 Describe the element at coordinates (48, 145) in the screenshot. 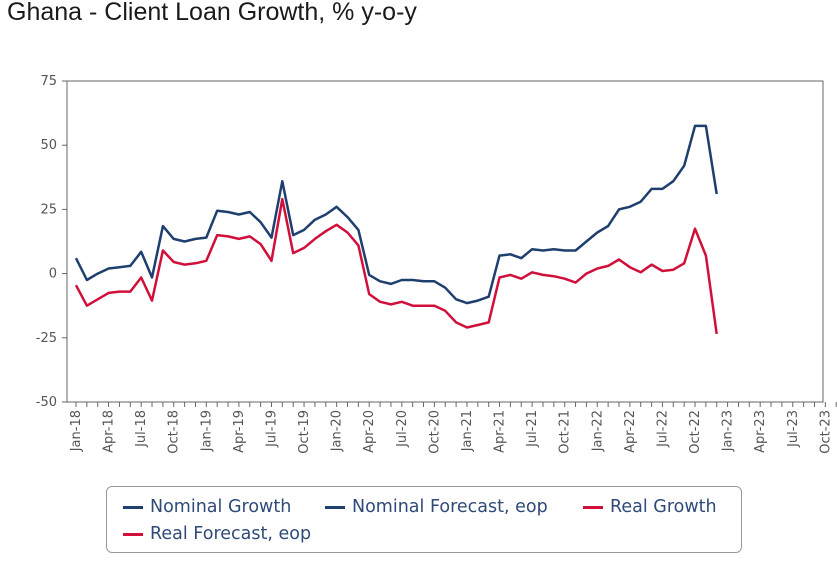

I see `y-tick-label: 50` at that location.